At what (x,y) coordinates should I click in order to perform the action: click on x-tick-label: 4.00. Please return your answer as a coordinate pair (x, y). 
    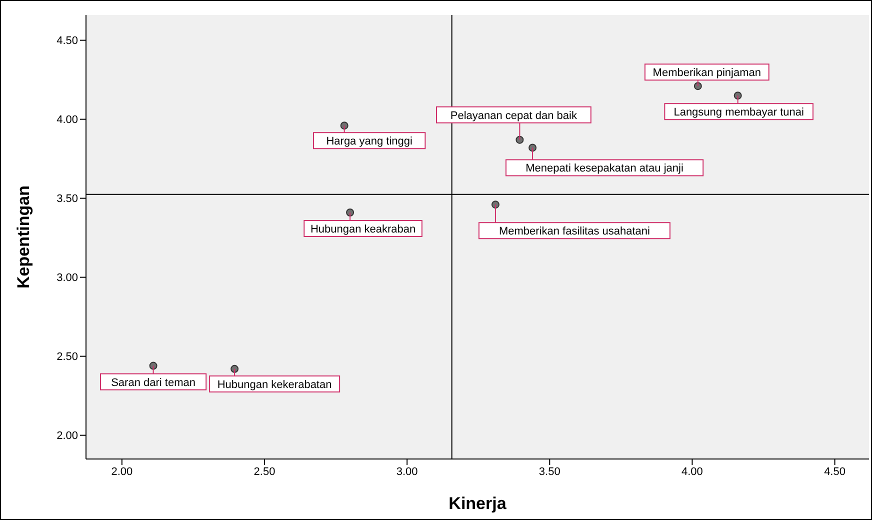
    Looking at the image, I should click on (692, 472).